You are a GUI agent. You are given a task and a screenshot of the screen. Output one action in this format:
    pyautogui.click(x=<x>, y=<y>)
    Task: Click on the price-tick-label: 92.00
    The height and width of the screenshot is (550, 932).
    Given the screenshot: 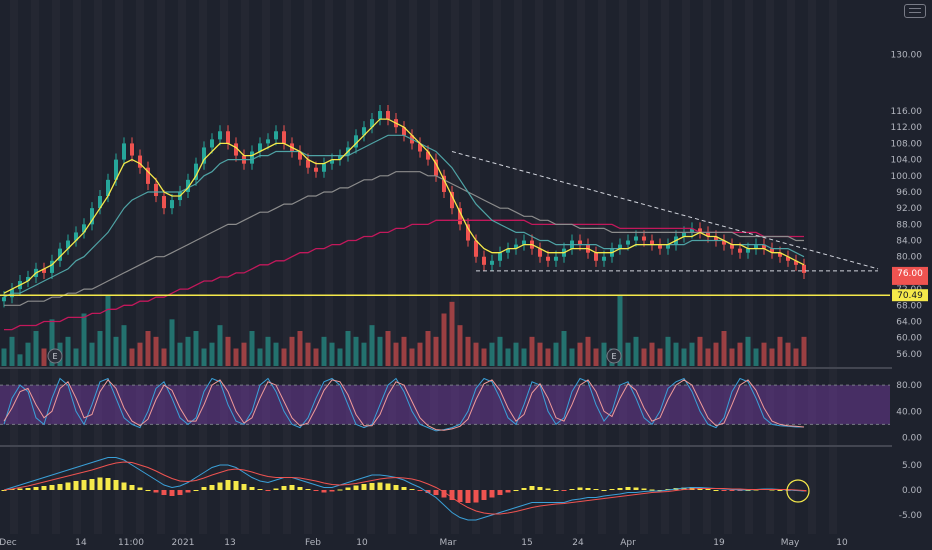 What is the action you would take?
    pyautogui.click(x=909, y=209)
    